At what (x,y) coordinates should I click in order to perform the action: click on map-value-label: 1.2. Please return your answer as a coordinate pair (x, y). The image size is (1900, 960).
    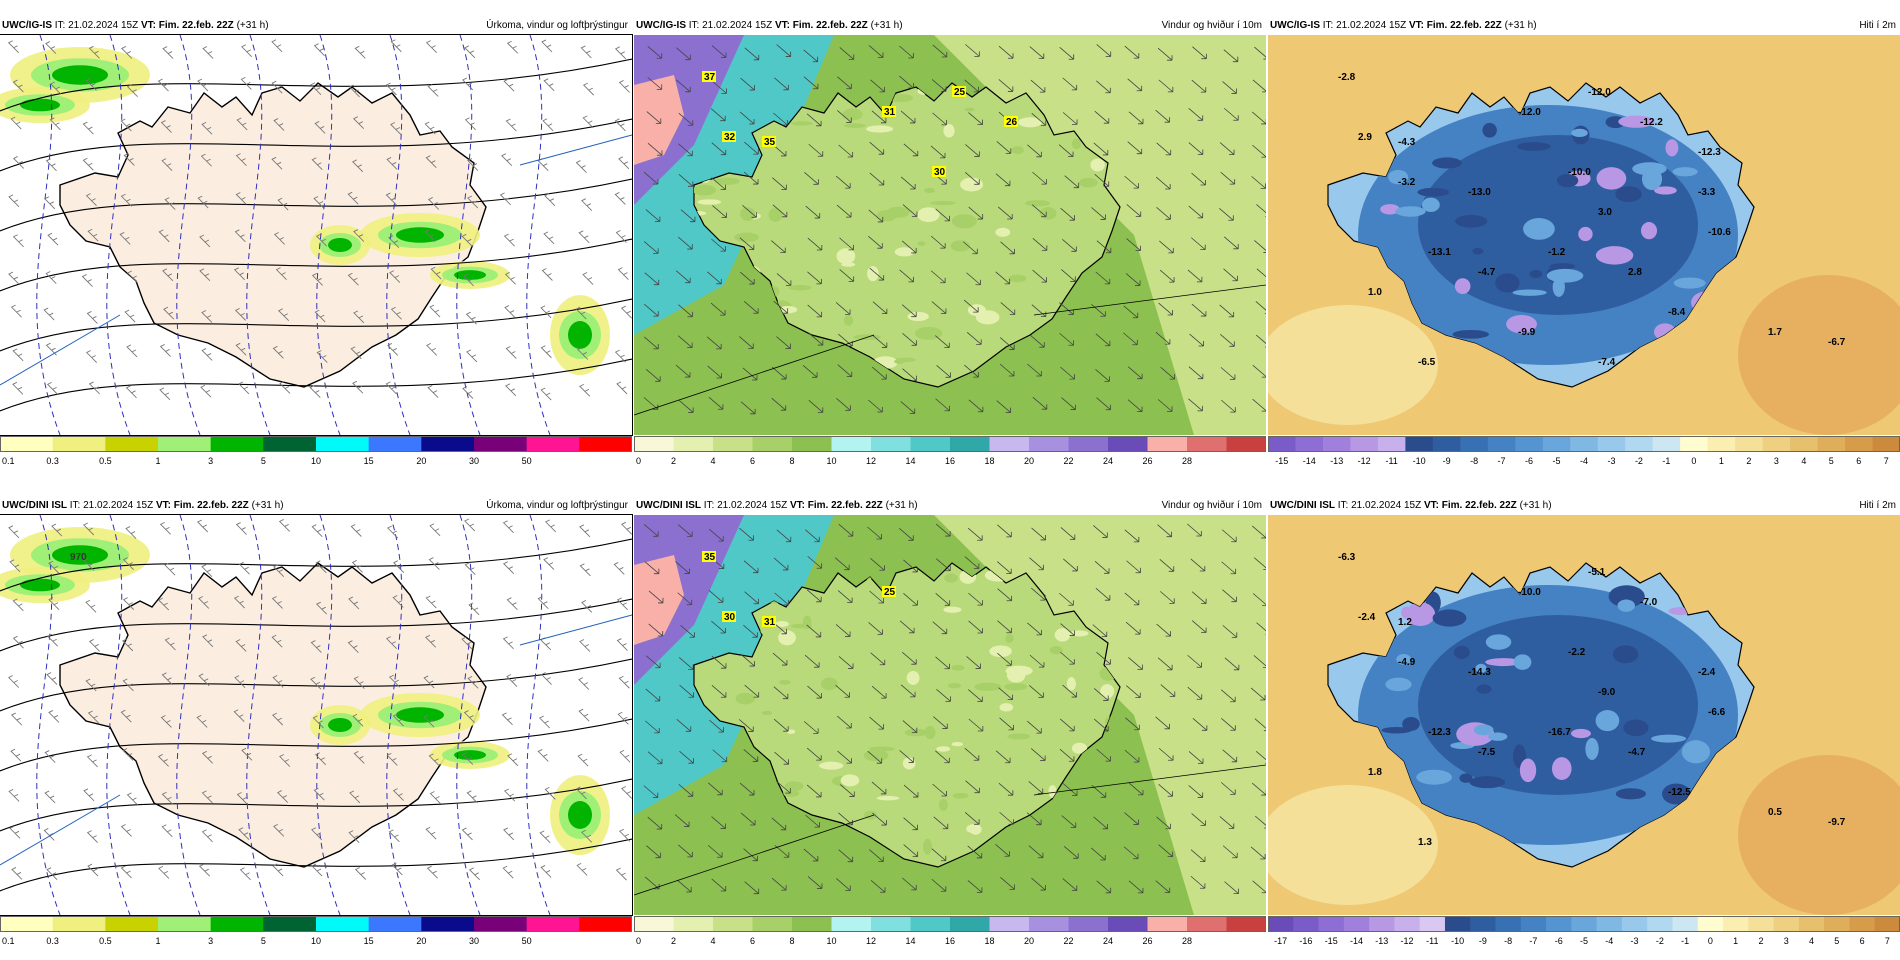
    Looking at the image, I should click on (1405, 622).